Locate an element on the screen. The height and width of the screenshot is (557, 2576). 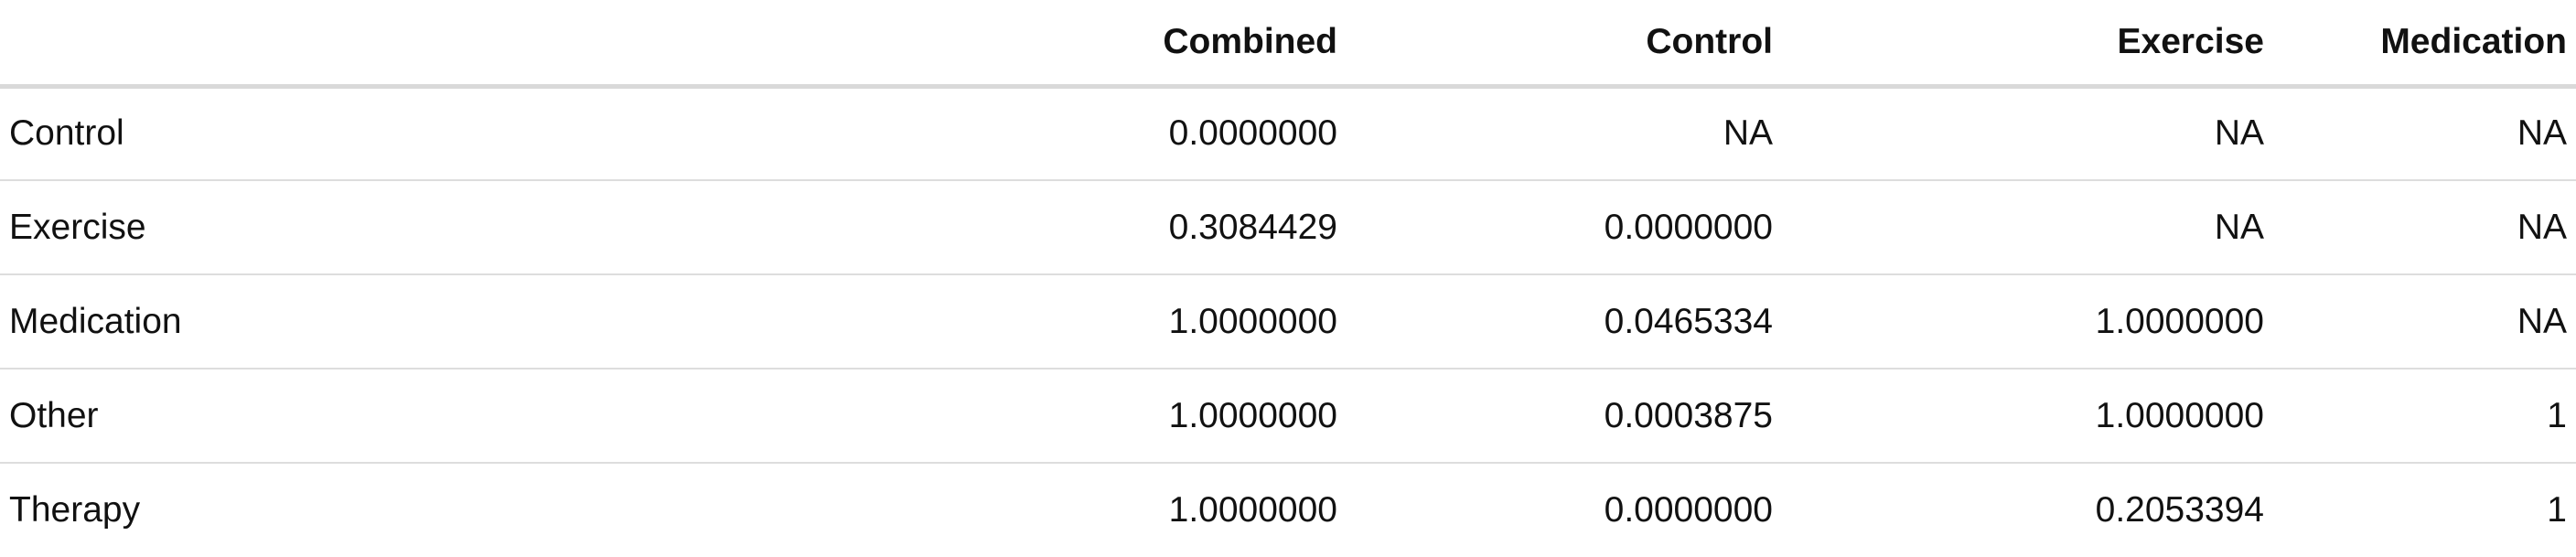
row-label: Control is located at coordinates (455, 133).